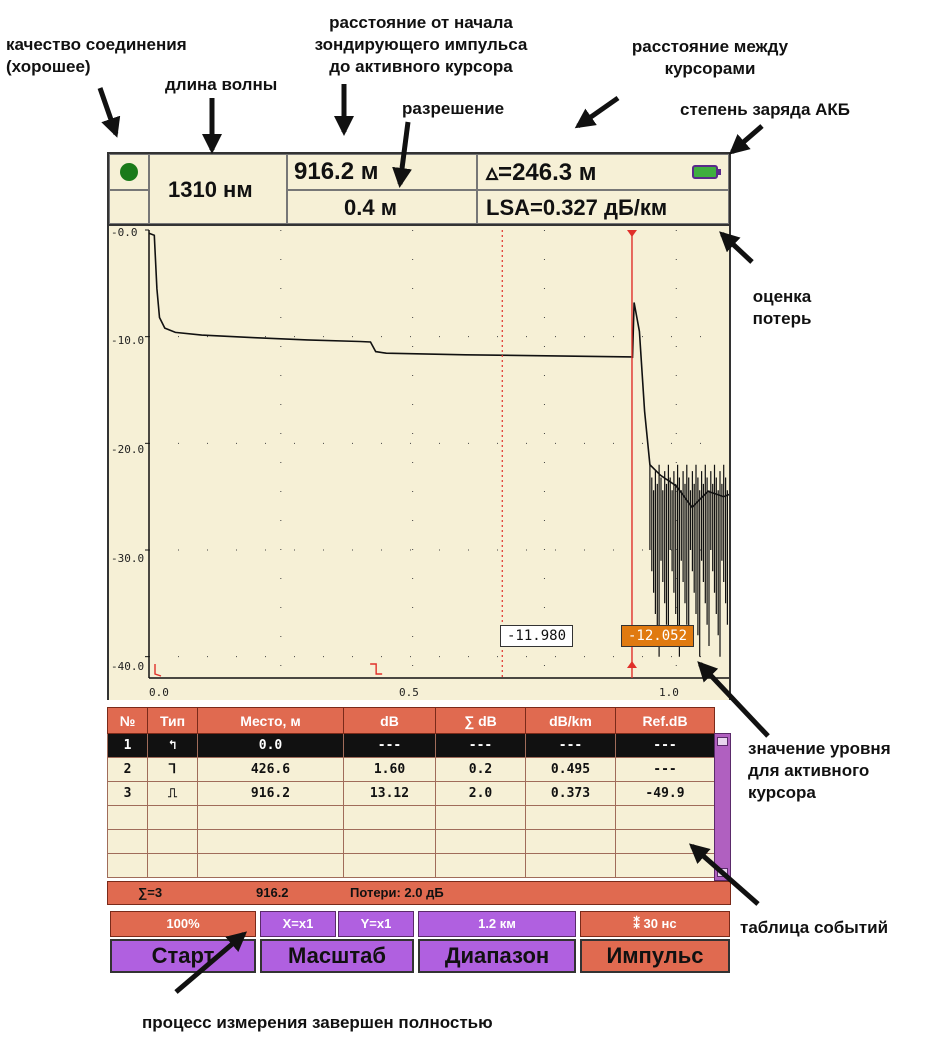  Describe the element at coordinates (382, 172) in the screenshot. I see `distance-cell: 916.2 м` at that location.